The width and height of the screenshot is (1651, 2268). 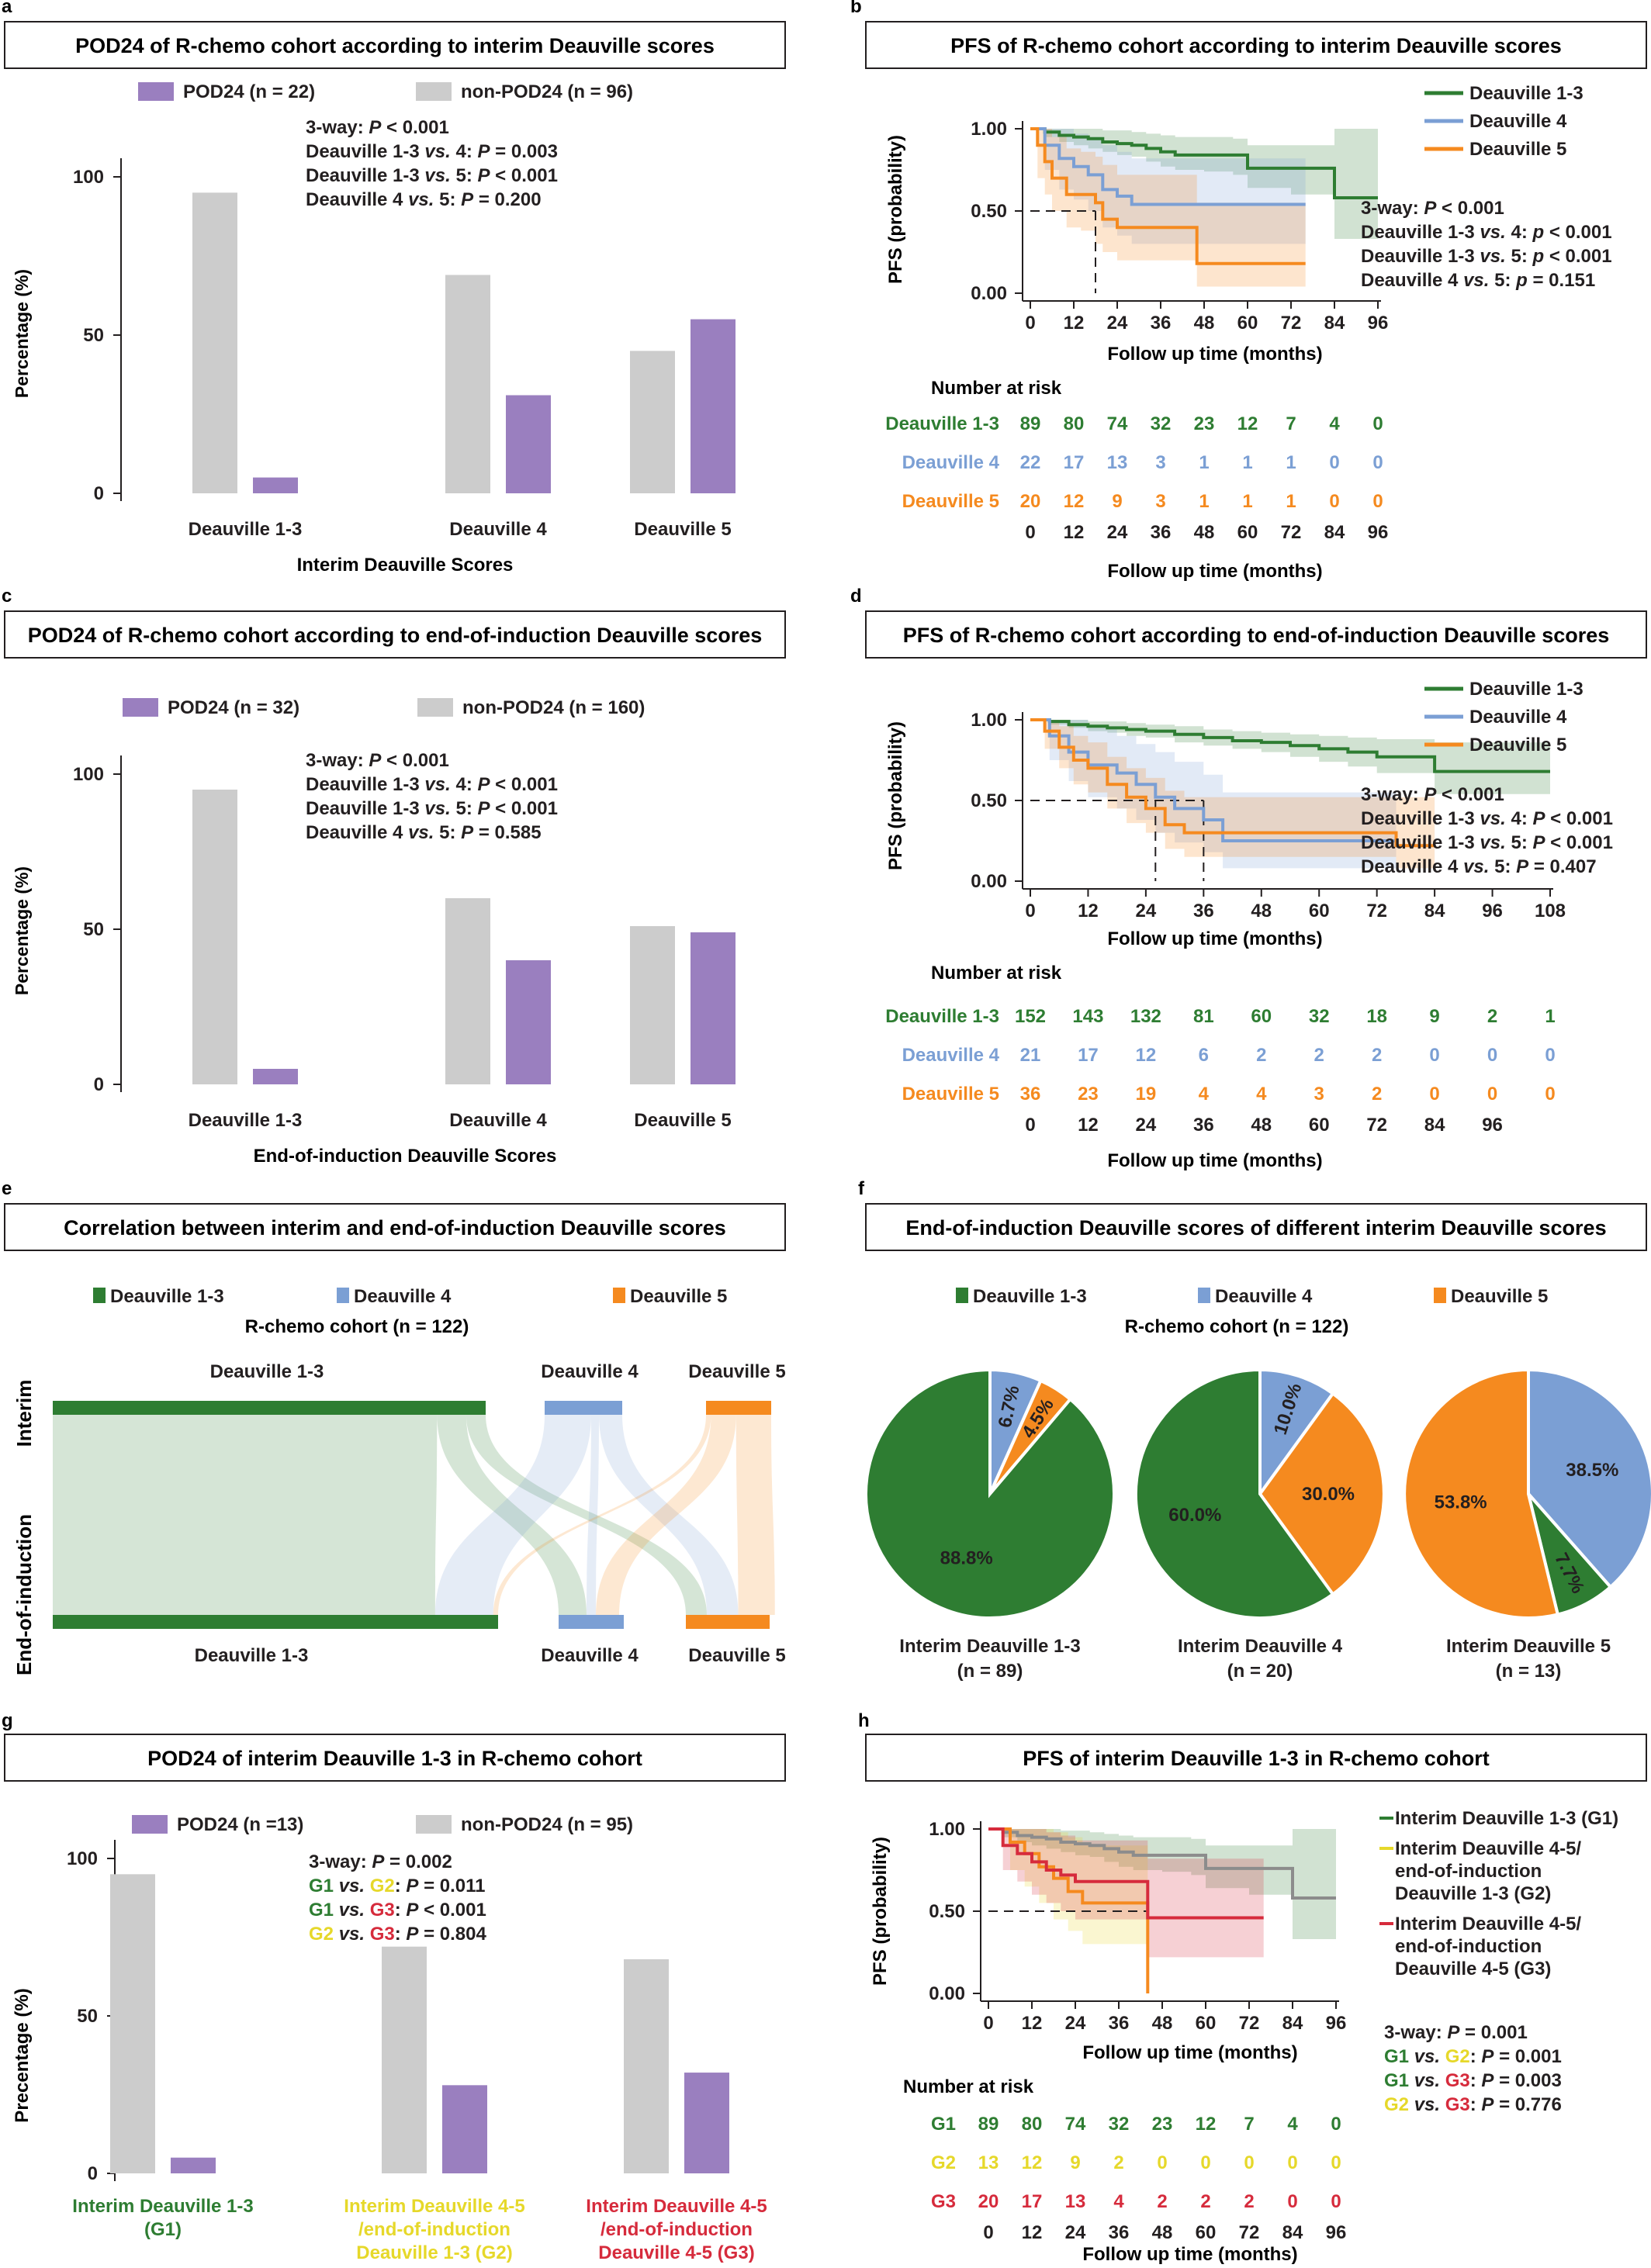 What do you see at coordinates (1204, 163) in the screenshot?
I see `panel-b-survival-curve` at bounding box center [1204, 163].